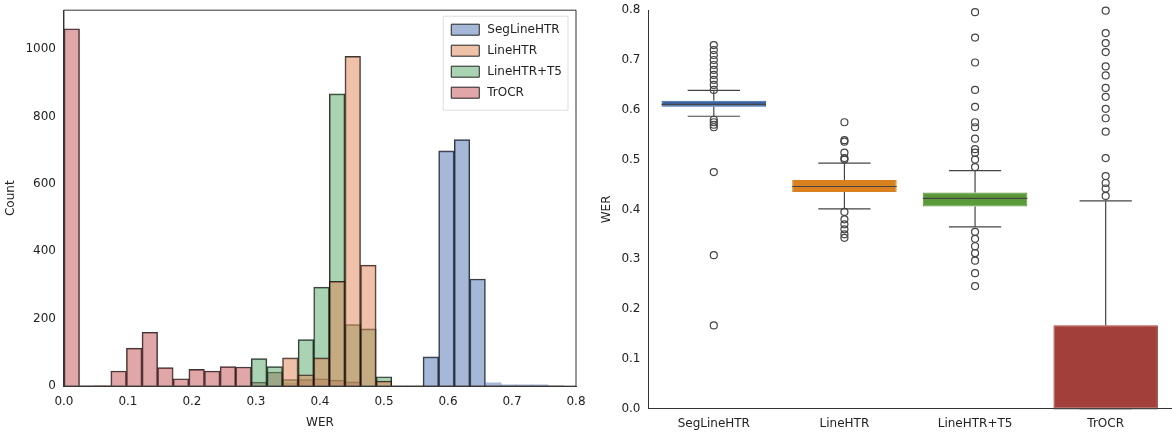  Describe the element at coordinates (128, 400) in the screenshot. I see `x-tick-label: 0.1` at that location.